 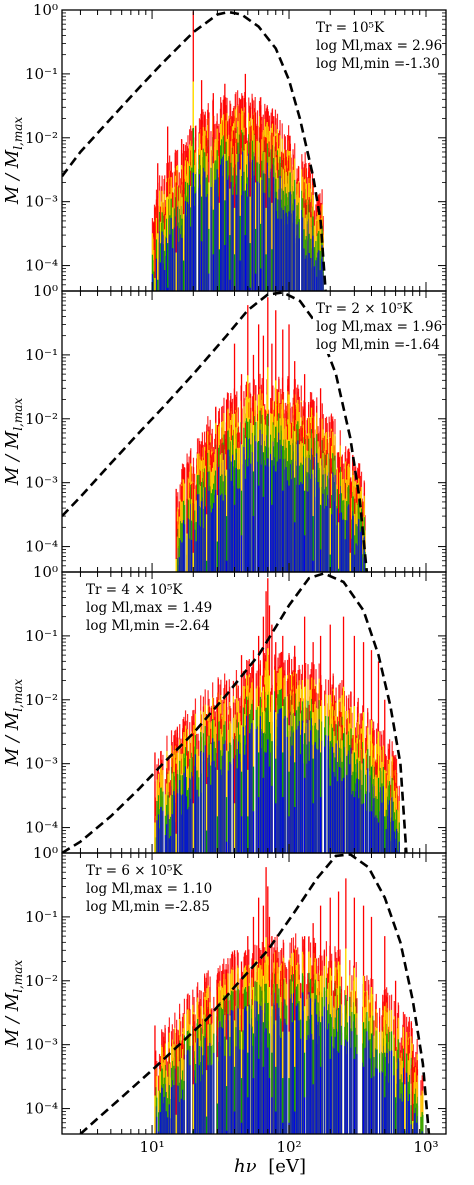 I want to click on annotation-line1: Tr = 10⁵K, so click(x=350, y=28).